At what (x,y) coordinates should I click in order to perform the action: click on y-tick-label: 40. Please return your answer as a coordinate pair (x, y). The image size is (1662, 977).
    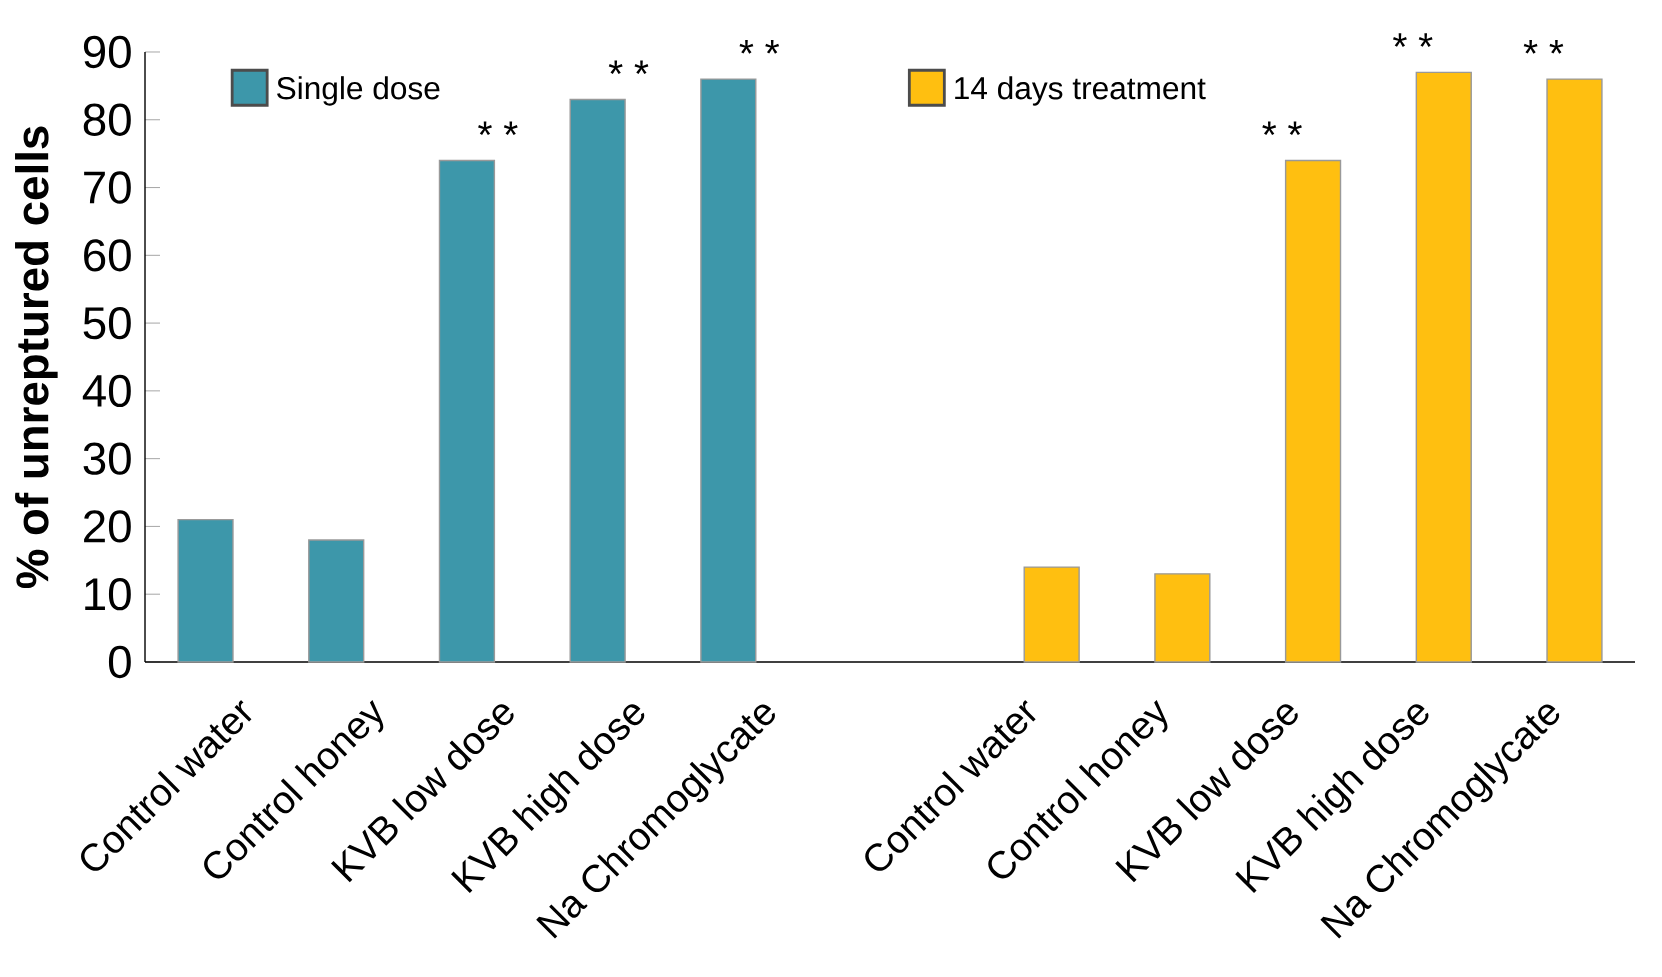
    Looking at the image, I should click on (106, 391).